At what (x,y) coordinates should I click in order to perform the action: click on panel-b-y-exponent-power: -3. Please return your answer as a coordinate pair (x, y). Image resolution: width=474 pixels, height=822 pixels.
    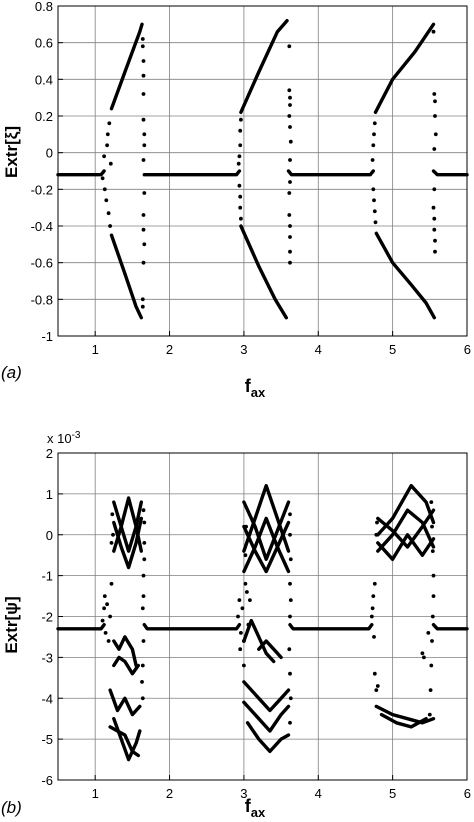
    Looking at the image, I should click on (76, 435).